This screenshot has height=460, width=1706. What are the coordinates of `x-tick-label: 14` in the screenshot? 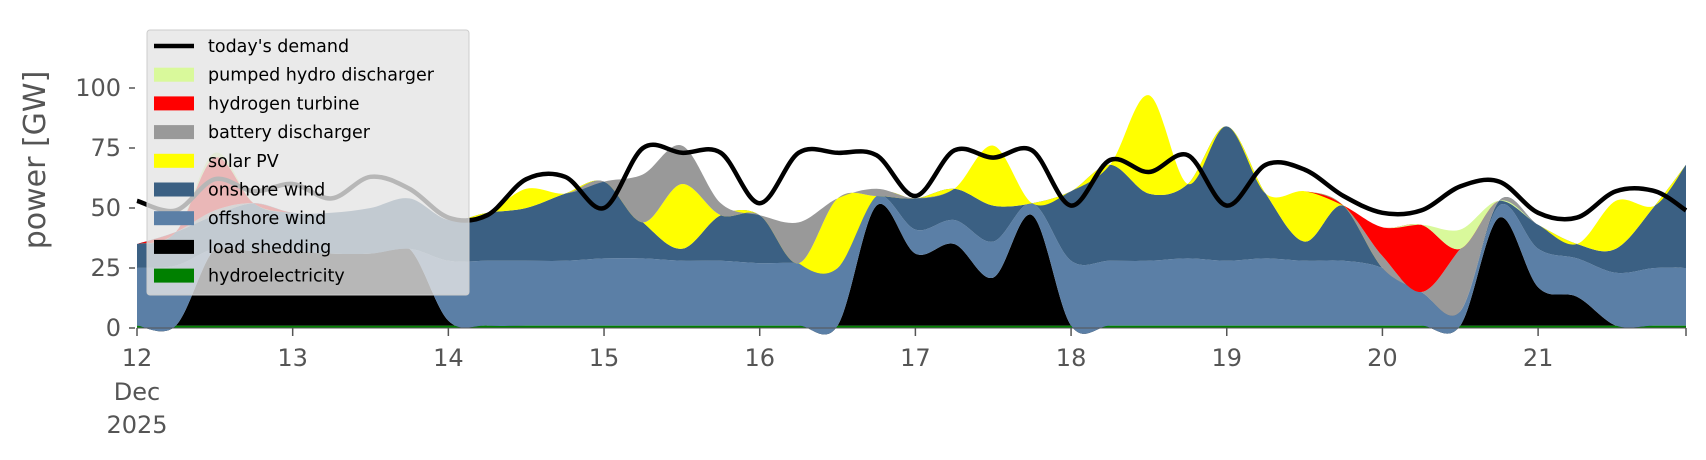 It's located at (448, 358).